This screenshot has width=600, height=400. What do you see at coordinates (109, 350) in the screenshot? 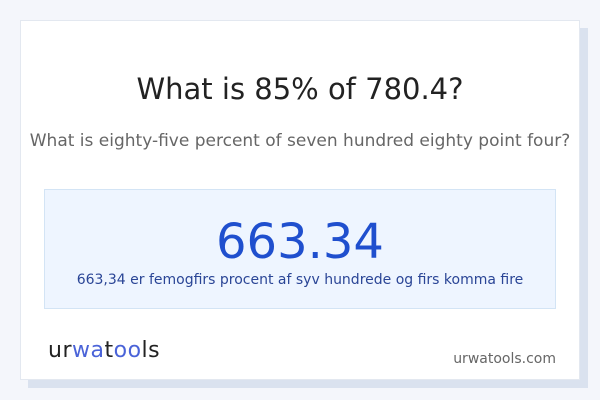
I see `logo-text: t` at bounding box center [109, 350].